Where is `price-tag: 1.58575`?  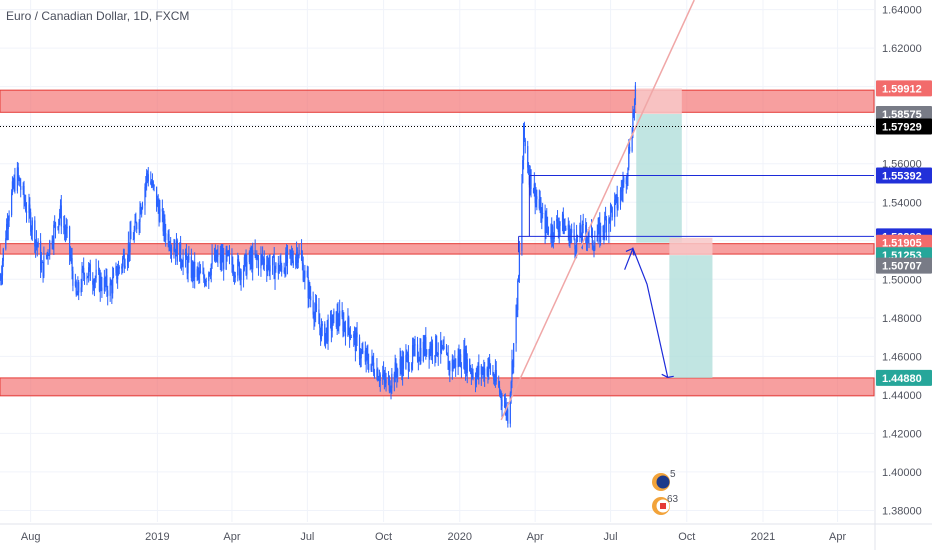
price-tag: 1.58575 is located at coordinates (904, 114).